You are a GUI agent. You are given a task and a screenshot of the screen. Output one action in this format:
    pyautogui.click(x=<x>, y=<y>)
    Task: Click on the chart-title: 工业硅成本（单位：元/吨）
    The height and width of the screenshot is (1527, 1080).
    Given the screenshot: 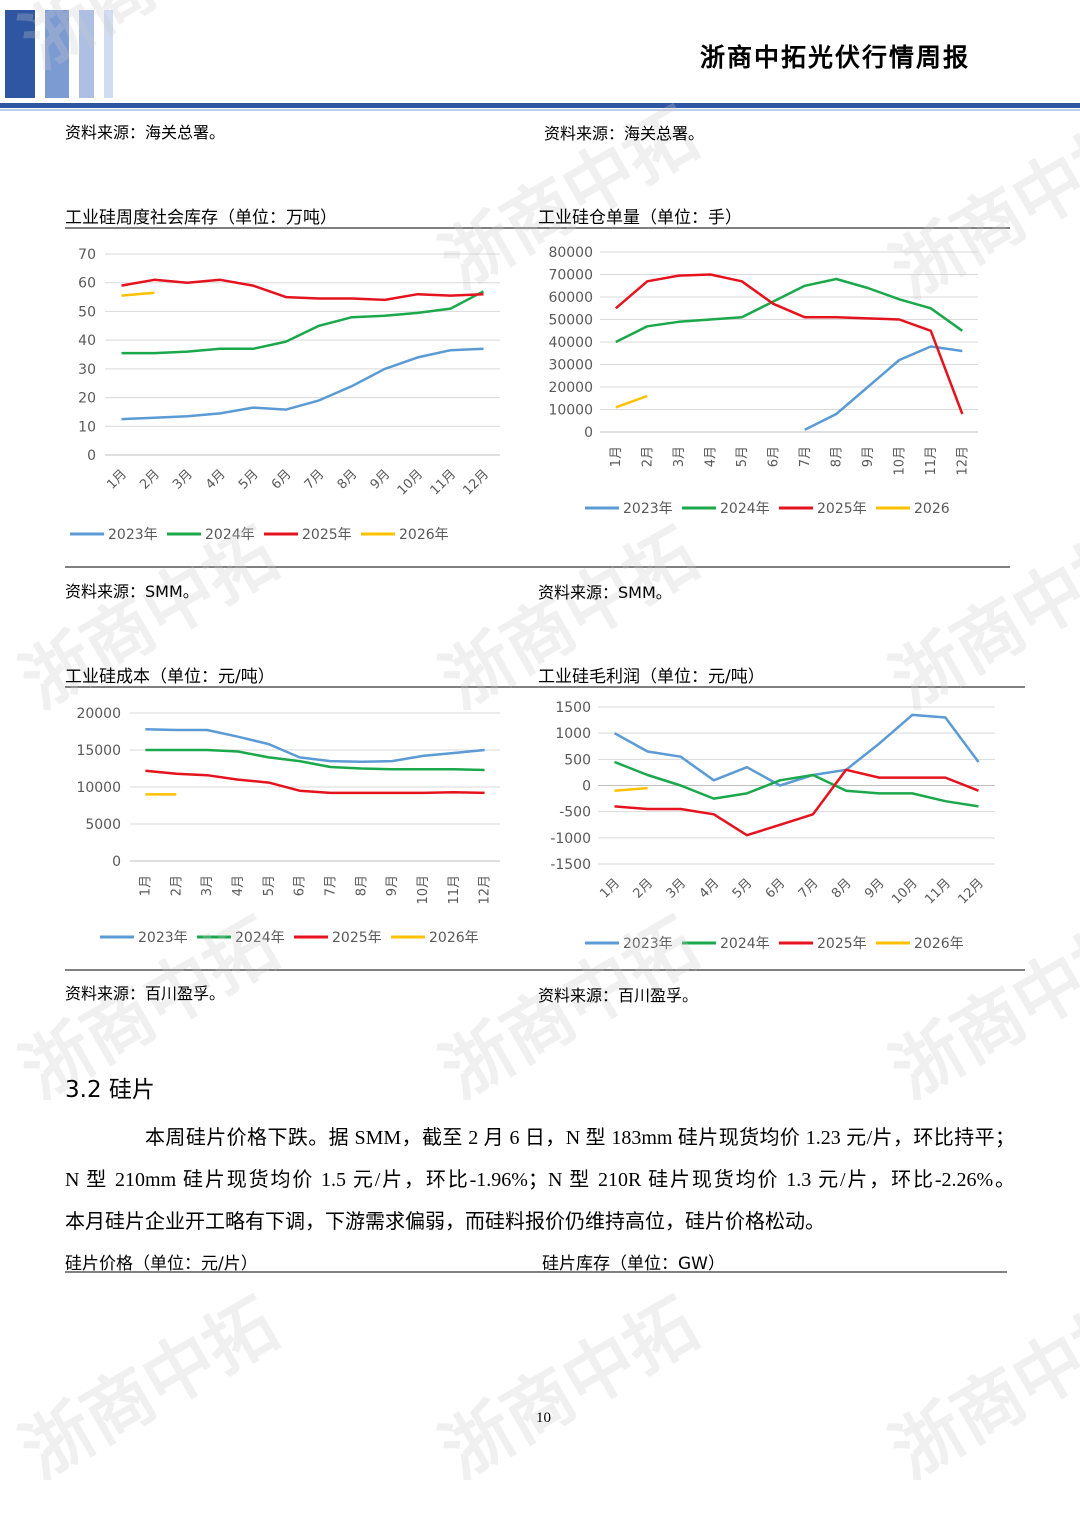 What is the action you would take?
    pyautogui.click(x=170, y=677)
    